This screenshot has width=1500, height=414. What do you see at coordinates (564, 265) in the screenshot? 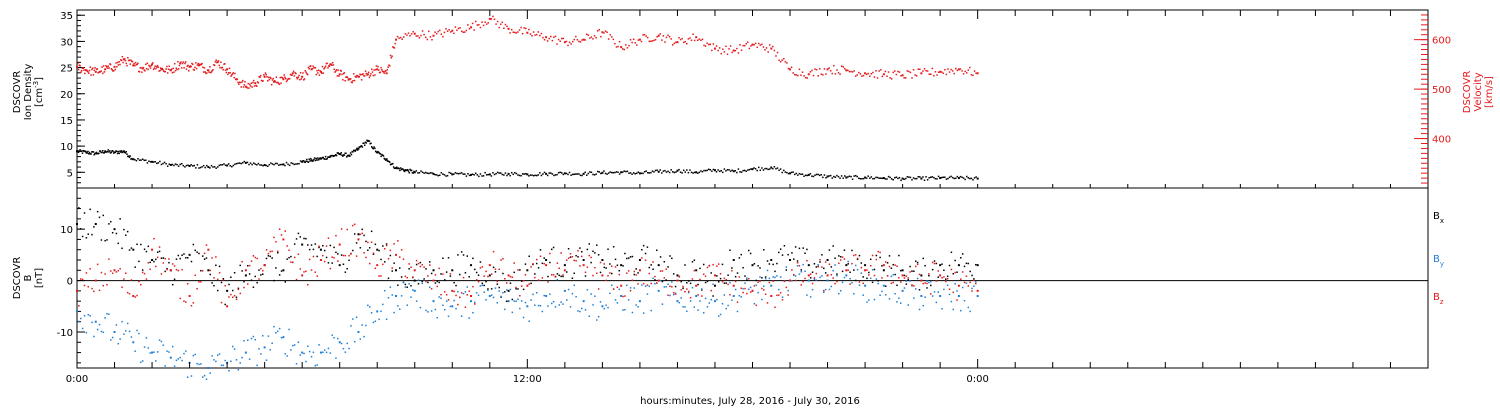
I see `bx-series-point` at bounding box center [564, 265].